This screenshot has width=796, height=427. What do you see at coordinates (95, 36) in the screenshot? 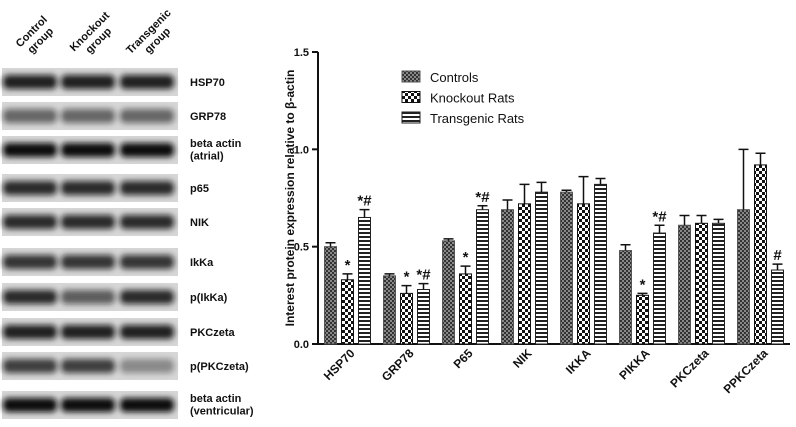
I see `lane-label: Knockoutgroup` at bounding box center [95, 36].